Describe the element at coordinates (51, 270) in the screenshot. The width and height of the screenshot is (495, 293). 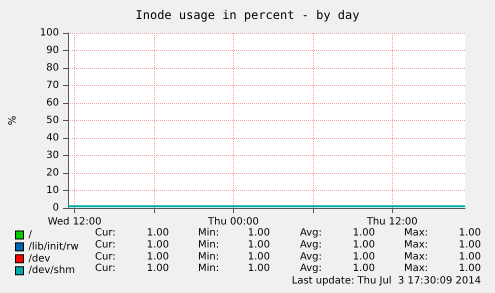
I see `legend-label: /dev/shm` at that location.